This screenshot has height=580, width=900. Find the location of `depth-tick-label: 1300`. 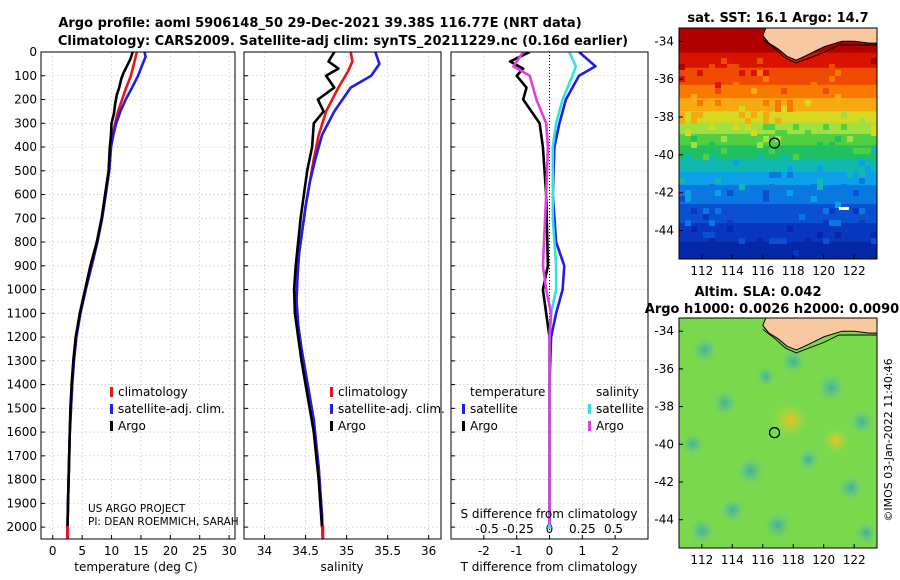

depth-tick-label: 1300 is located at coordinates (21, 361).